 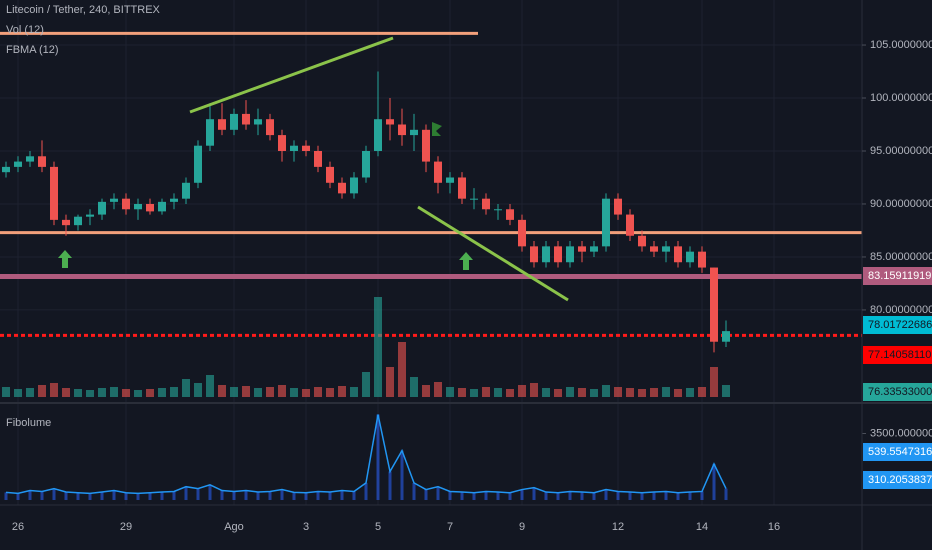 What do you see at coordinates (901, 257) in the screenshot?
I see `y-tick-label: 85.00000000` at bounding box center [901, 257].